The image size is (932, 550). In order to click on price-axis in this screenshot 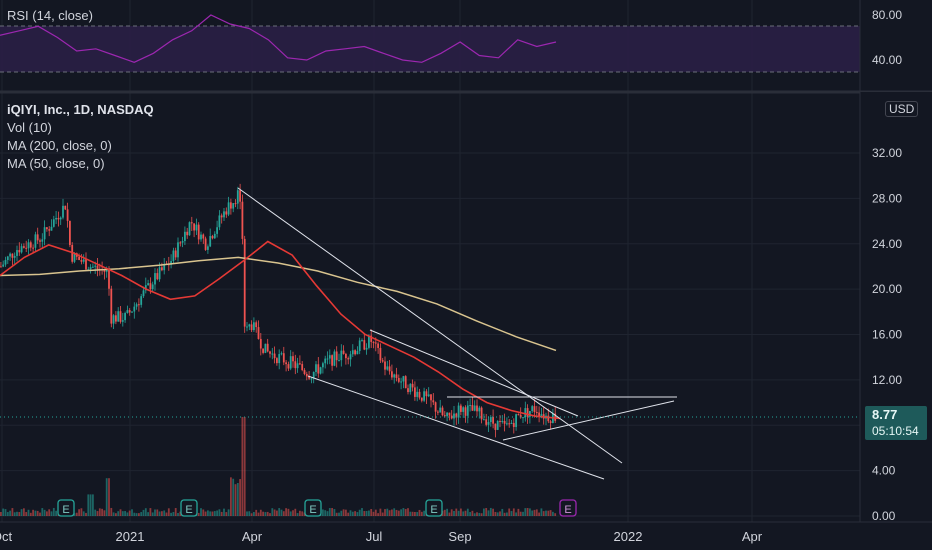, I will do `click(896, 307)`.